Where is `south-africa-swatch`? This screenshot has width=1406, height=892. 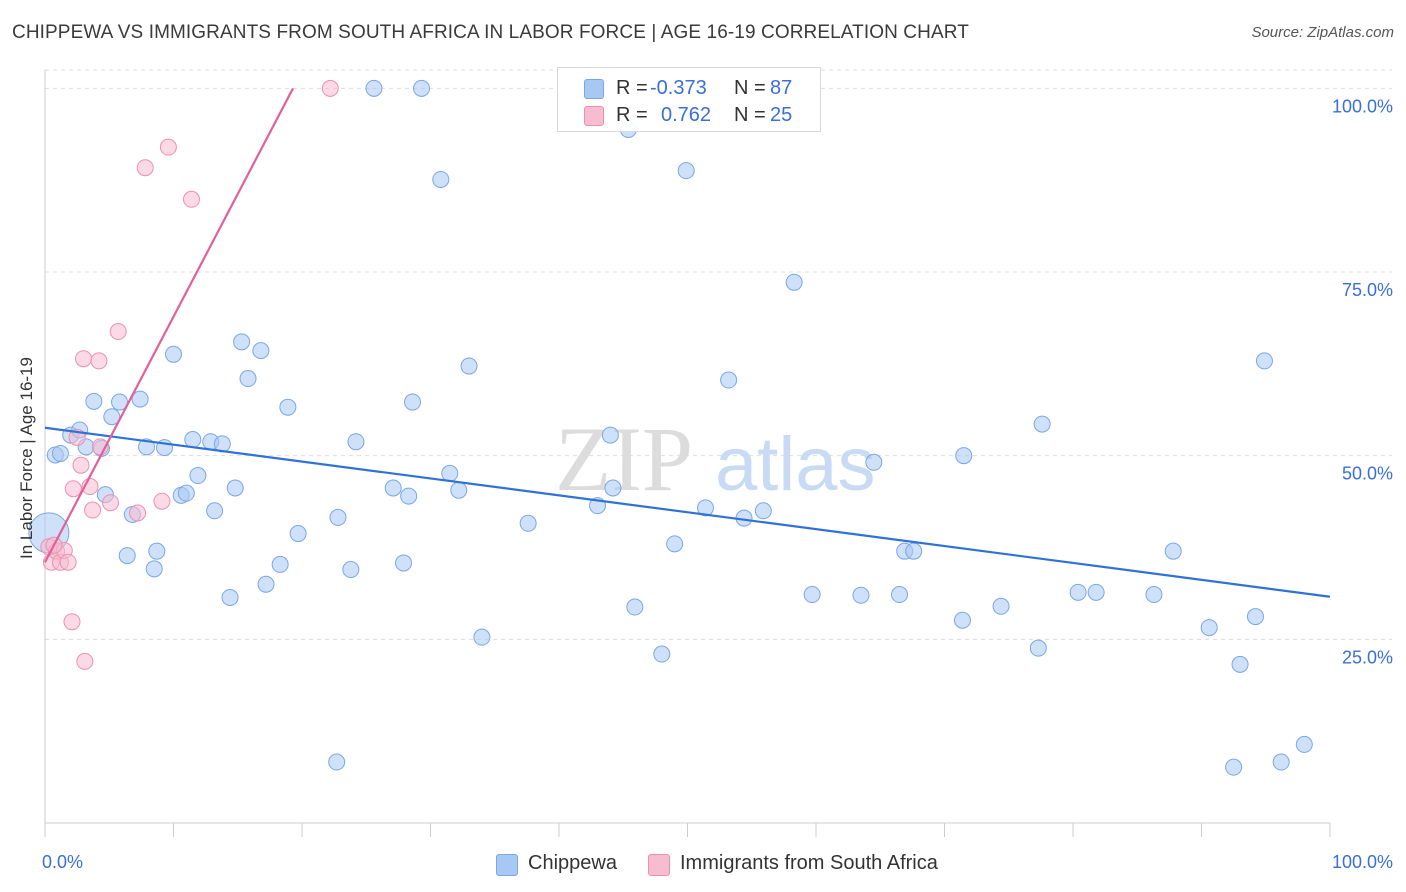
south-africa-swatch is located at coordinates (594, 116).